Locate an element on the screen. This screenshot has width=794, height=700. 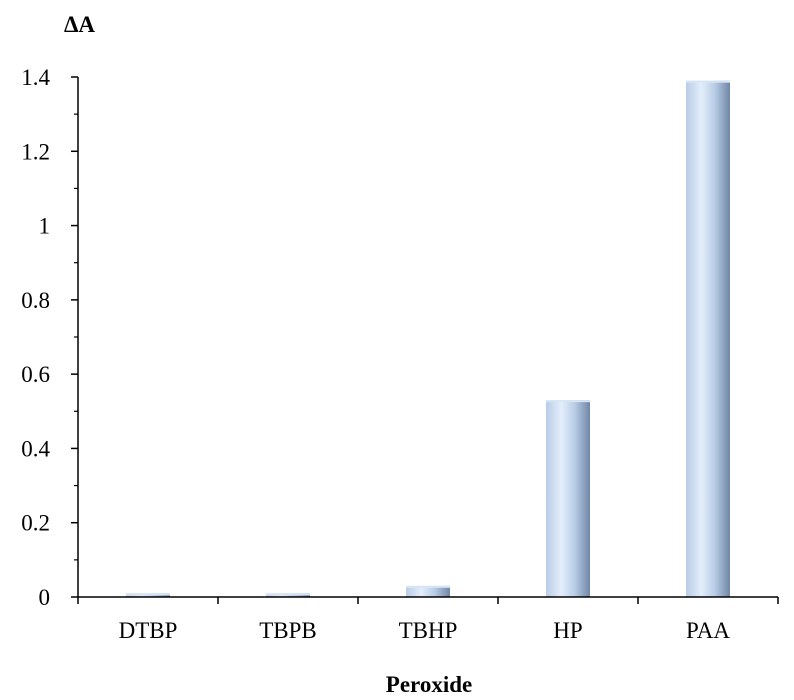
x-category-label: TBHP is located at coordinates (428, 630).